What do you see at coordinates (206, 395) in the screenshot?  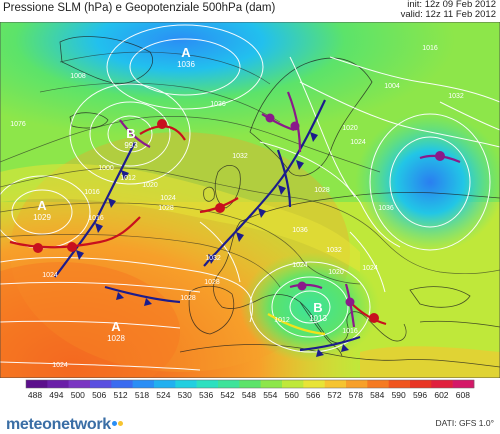 I see `colorbar-tick-label: 536` at bounding box center [206, 395].